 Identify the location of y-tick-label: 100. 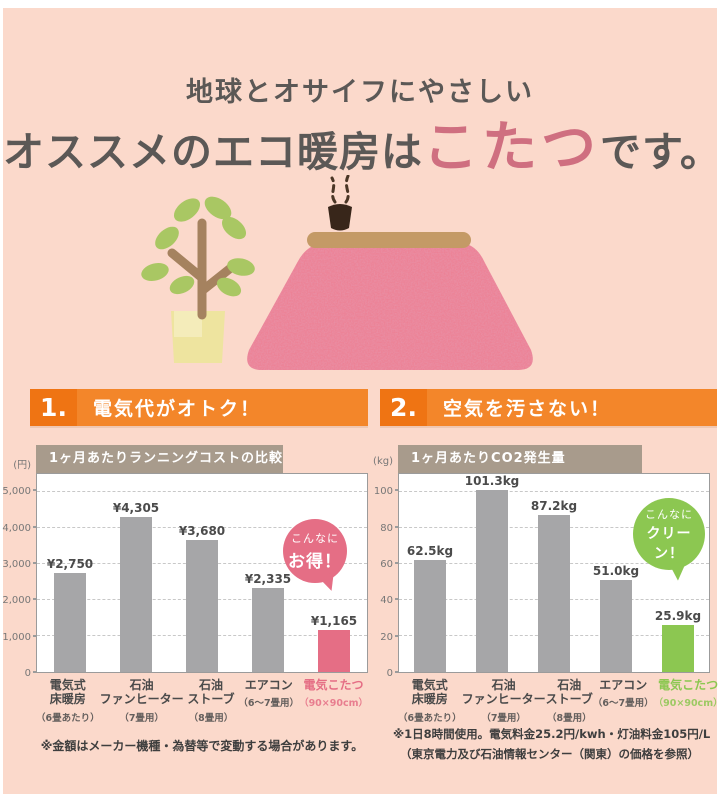
(383, 492).